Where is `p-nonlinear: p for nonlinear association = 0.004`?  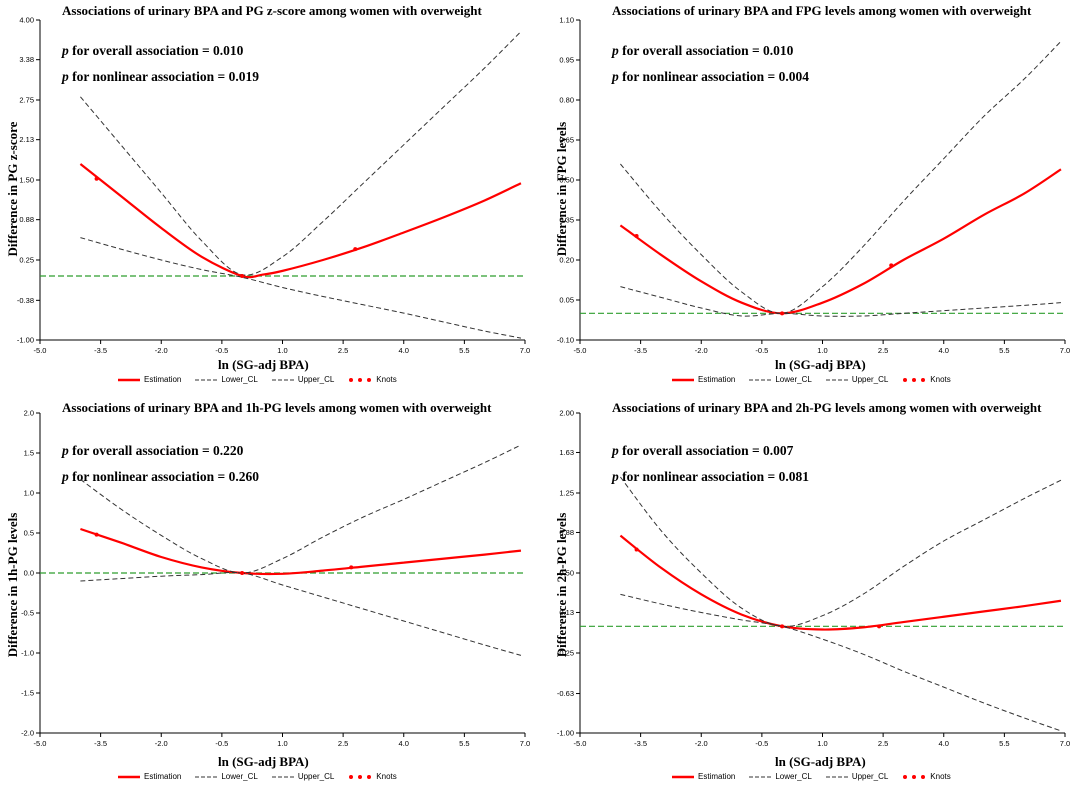 p-nonlinear: p for nonlinear association = 0.004 is located at coordinates (710, 77).